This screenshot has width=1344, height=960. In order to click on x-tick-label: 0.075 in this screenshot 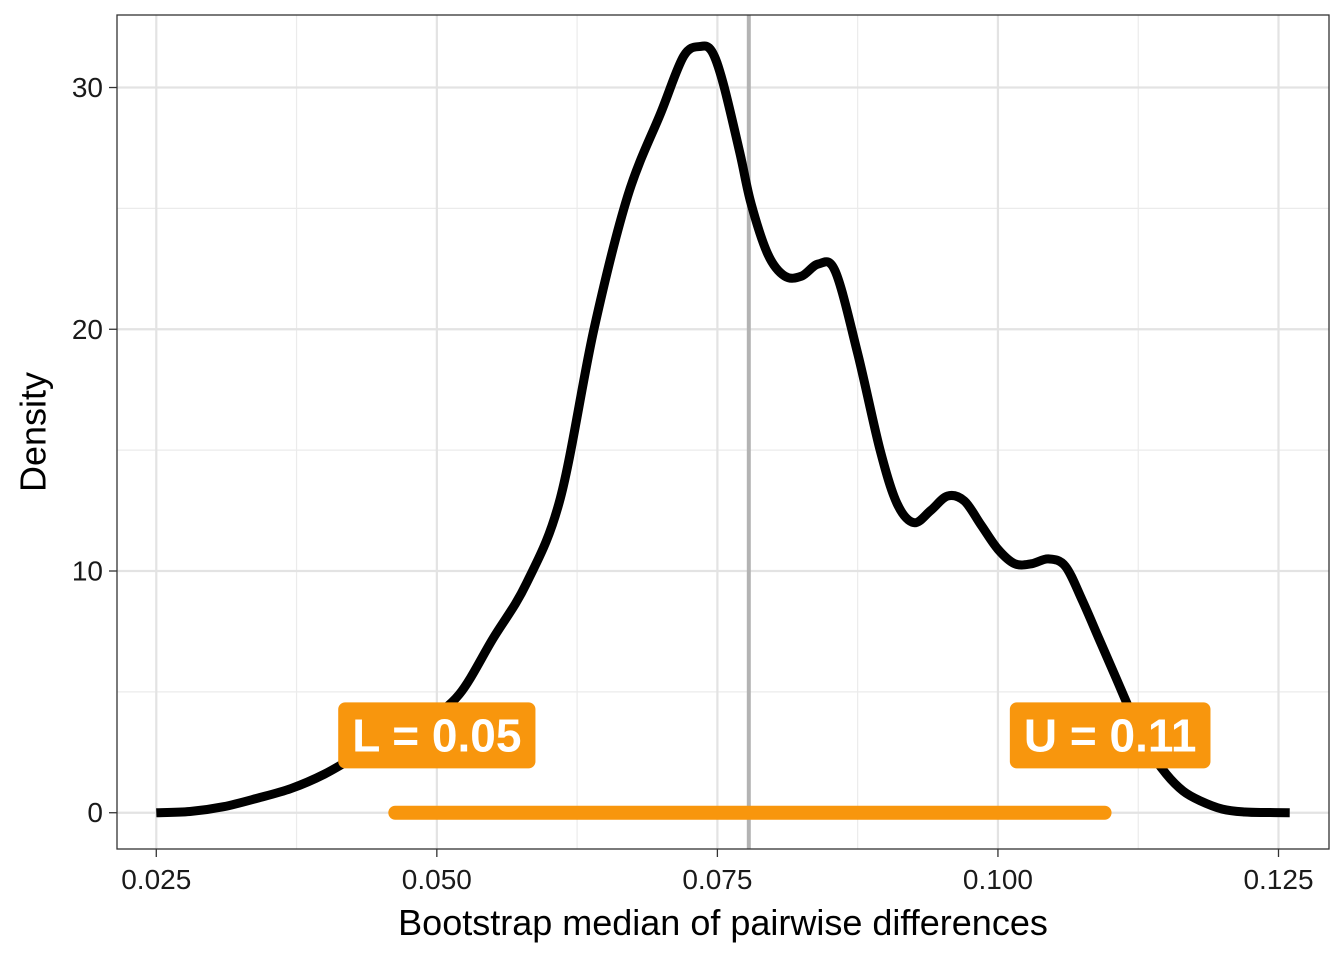, I will do `click(717, 879)`.